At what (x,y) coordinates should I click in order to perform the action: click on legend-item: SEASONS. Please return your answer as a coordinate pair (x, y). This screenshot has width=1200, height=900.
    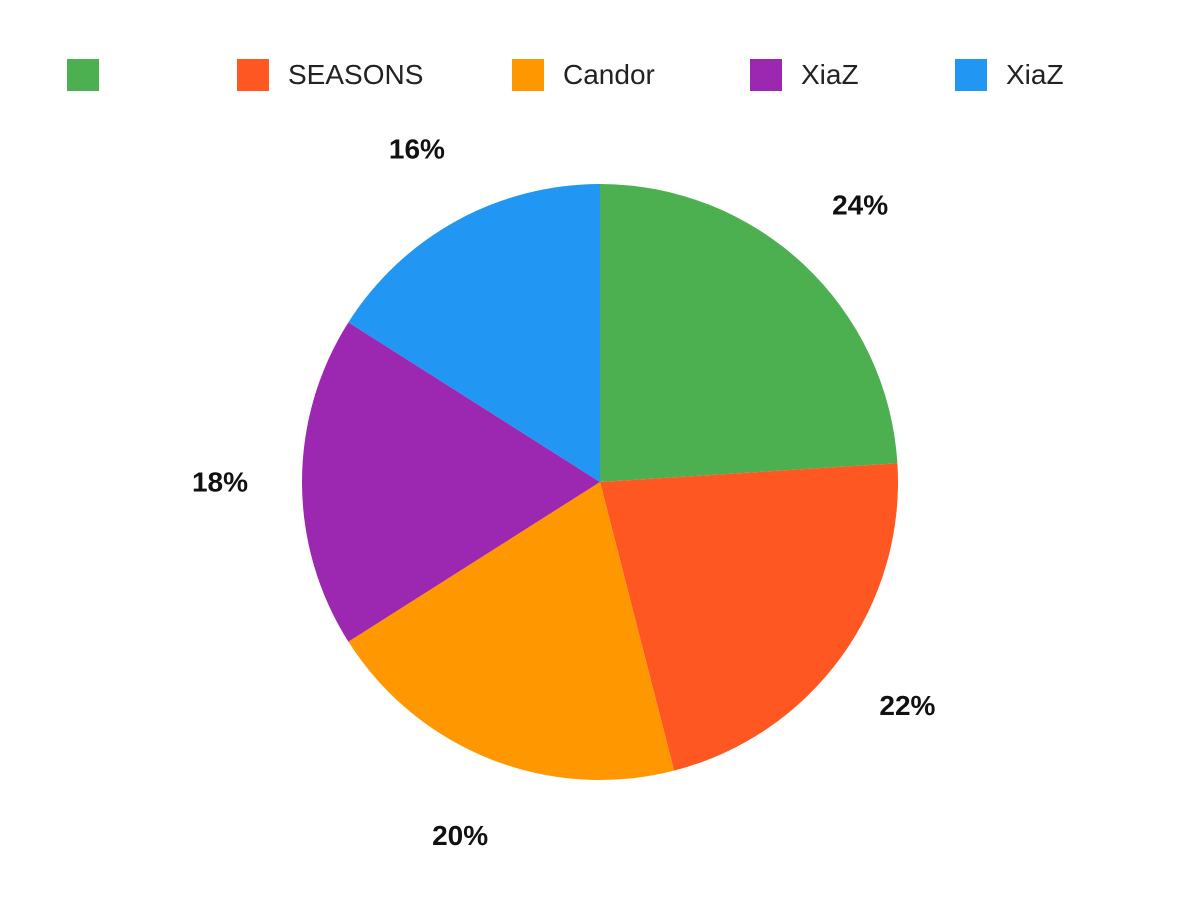
    Looking at the image, I should click on (330, 75).